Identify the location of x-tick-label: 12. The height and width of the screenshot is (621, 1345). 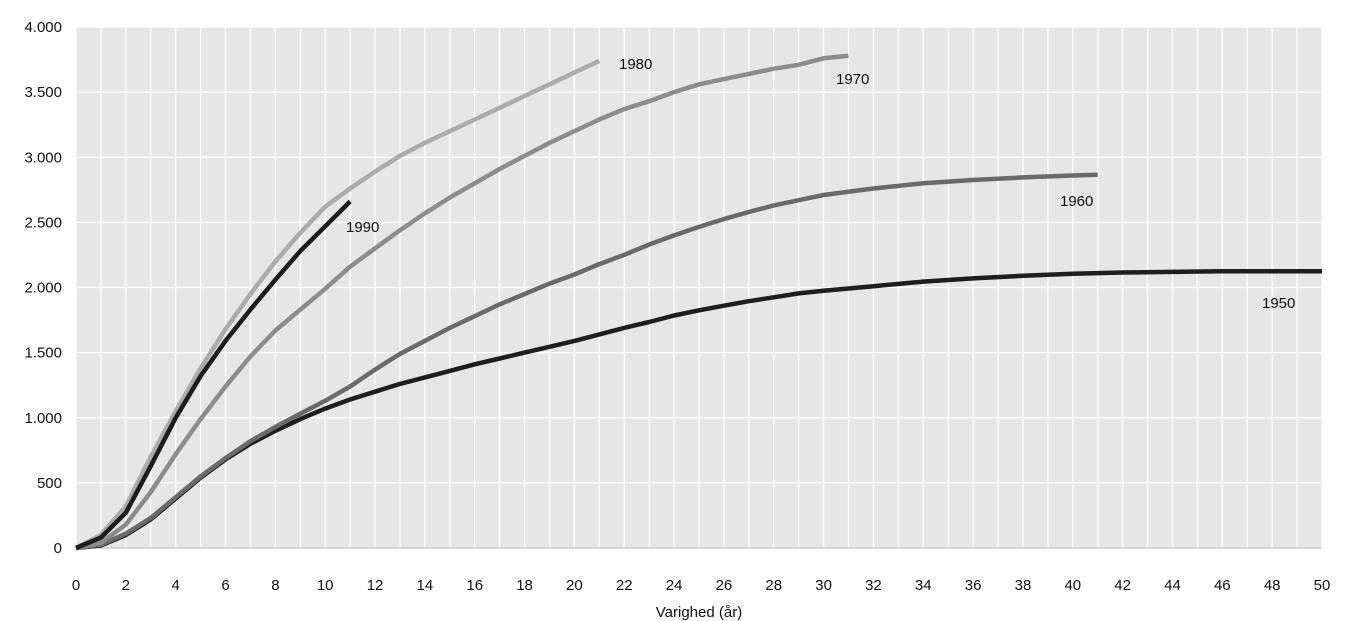
(375, 585).